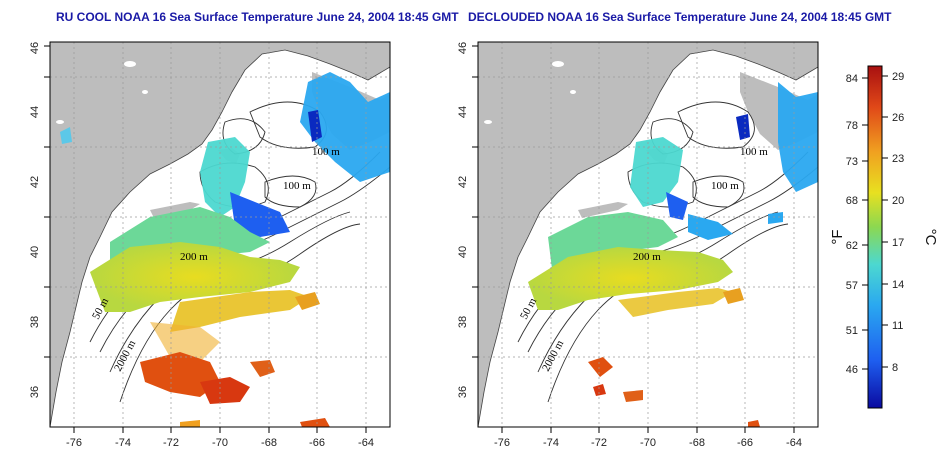 The width and height of the screenshot is (950, 475). I want to click on colorbar-c-tick-11: 11, so click(897, 326).